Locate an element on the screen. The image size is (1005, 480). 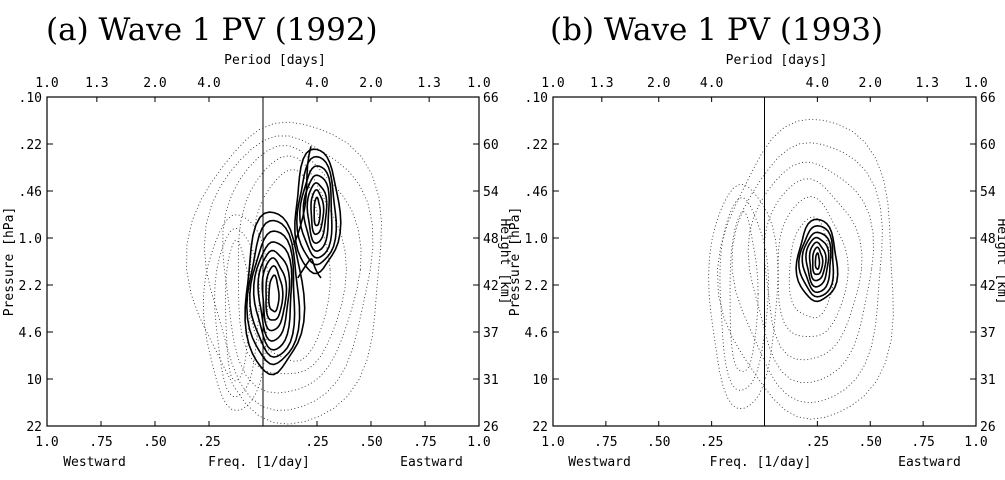
bottom-axis-label-west: Westward is located at coordinates (599, 462).